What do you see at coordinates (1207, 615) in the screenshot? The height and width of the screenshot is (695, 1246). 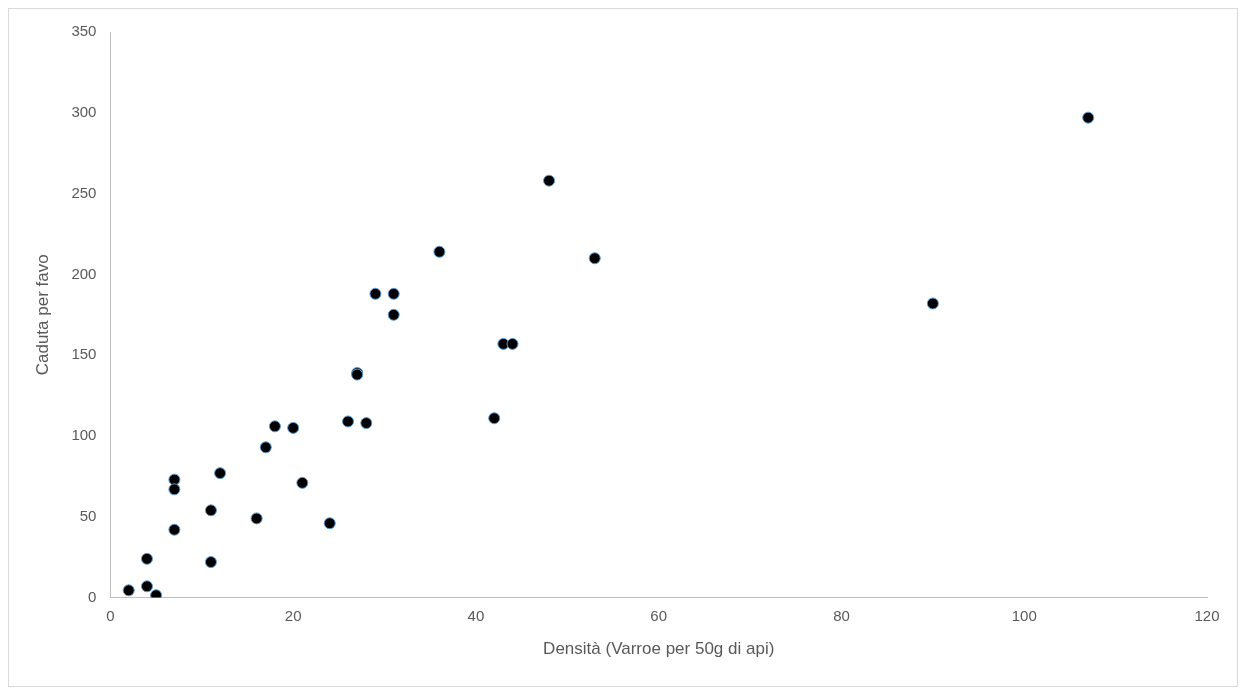 I see `x-tick-label: 120` at bounding box center [1207, 615].